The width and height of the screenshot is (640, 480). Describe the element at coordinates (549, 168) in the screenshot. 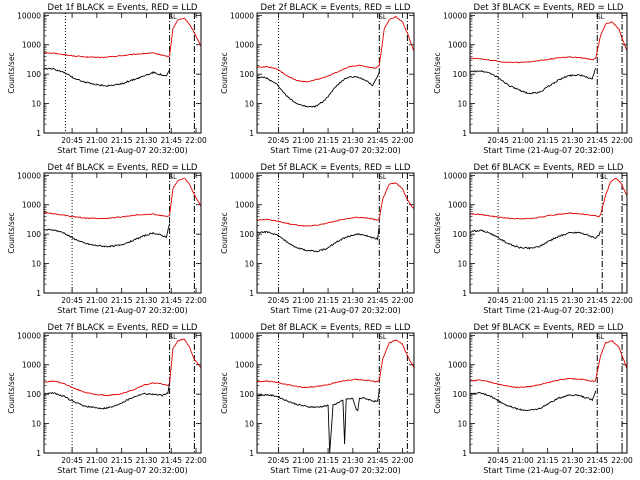

I see `panel-title: Det 6f BLACK = Events, RED = LLD` at that location.